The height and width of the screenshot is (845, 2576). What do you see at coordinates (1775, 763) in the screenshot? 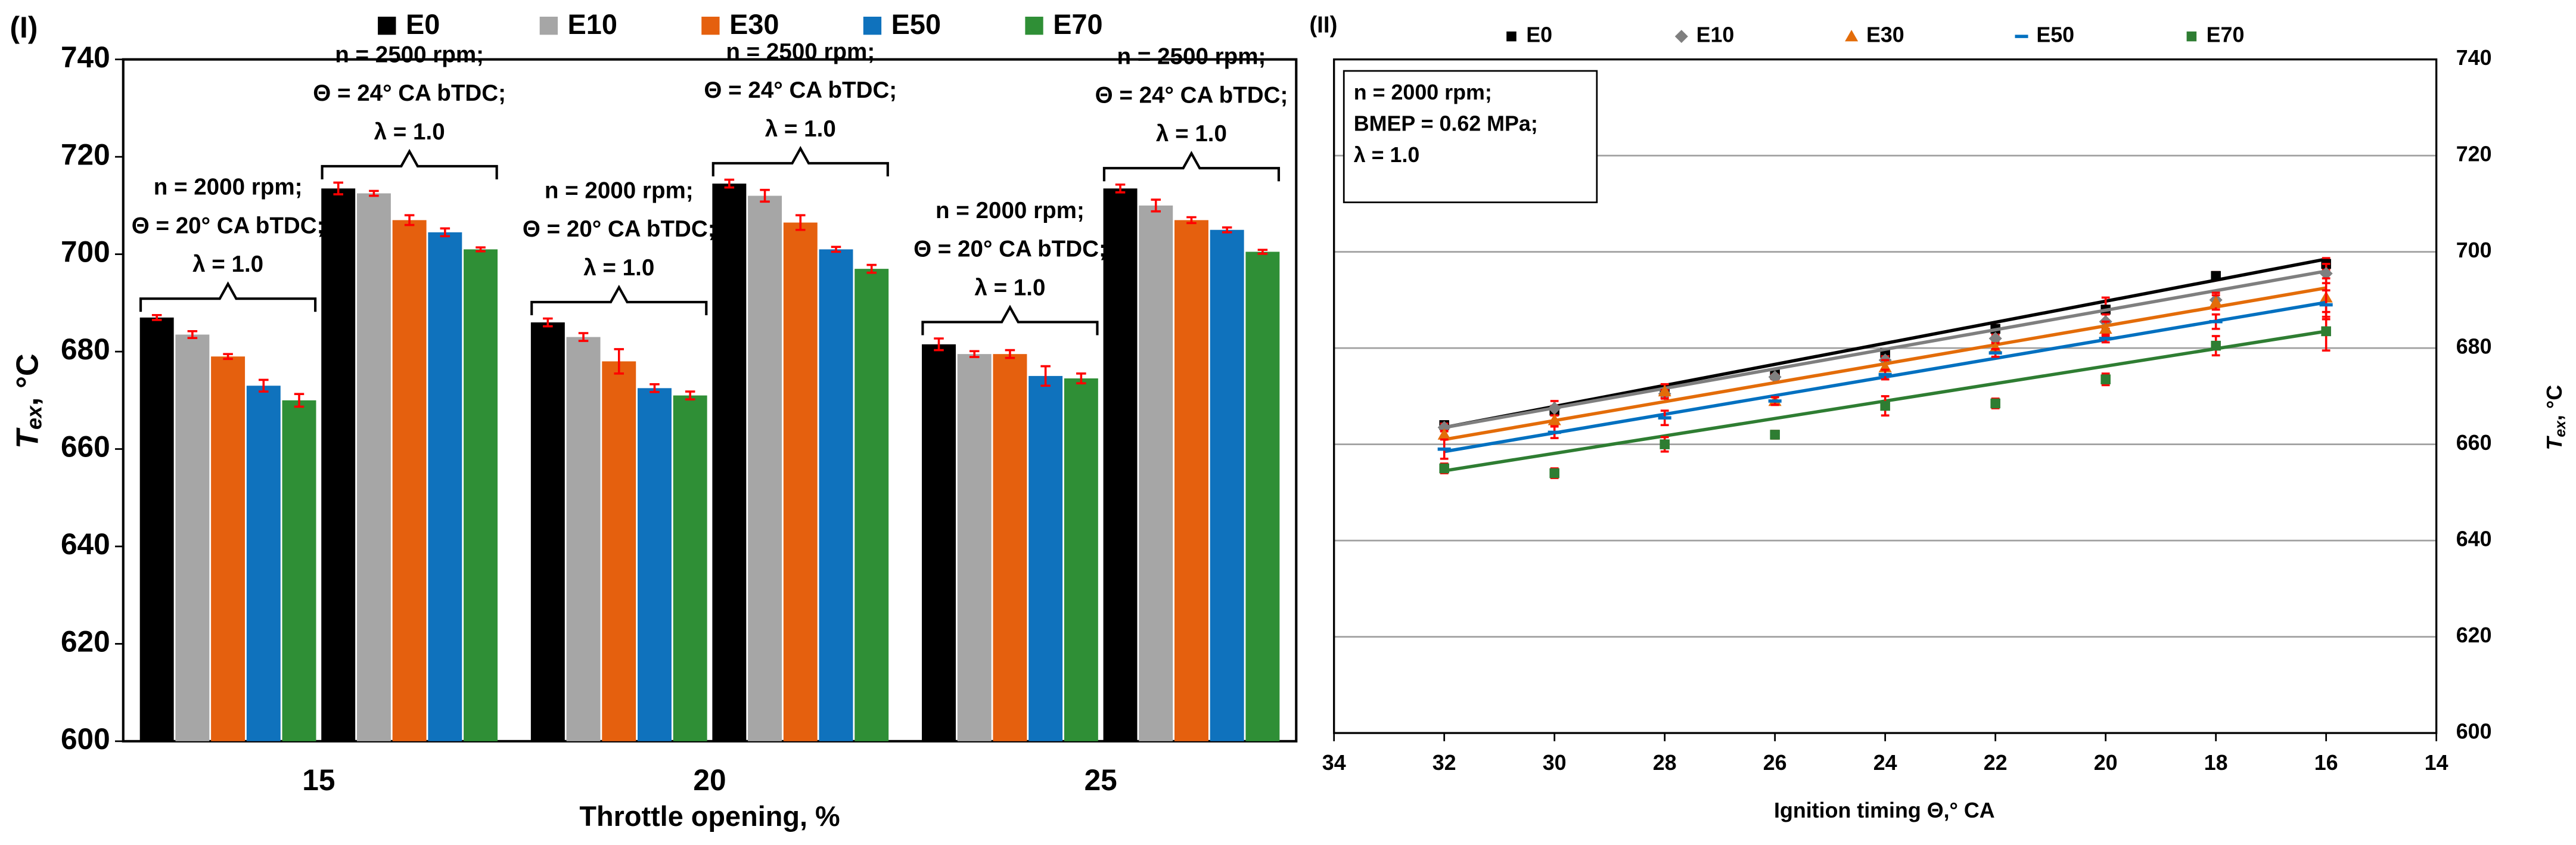
I see `x-tick-label: 26` at bounding box center [1775, 763].